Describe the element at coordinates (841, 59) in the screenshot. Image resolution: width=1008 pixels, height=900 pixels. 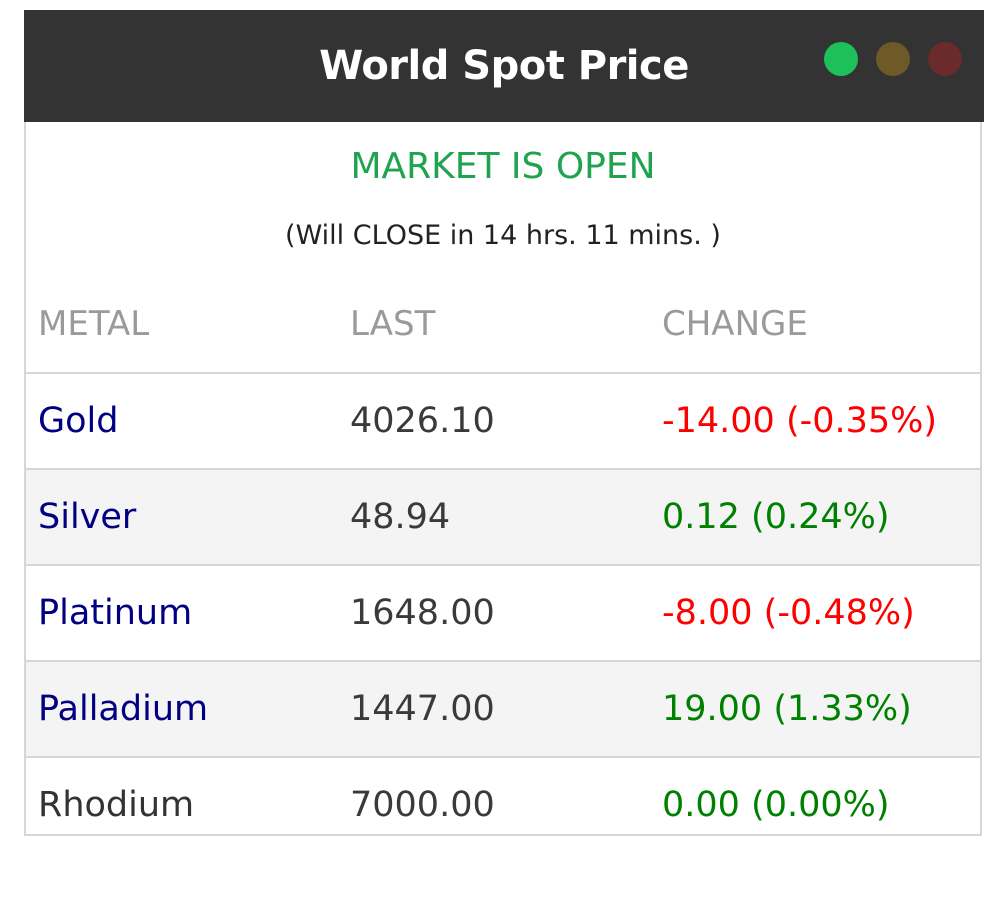
I see `status-light-green-icon` at that location.